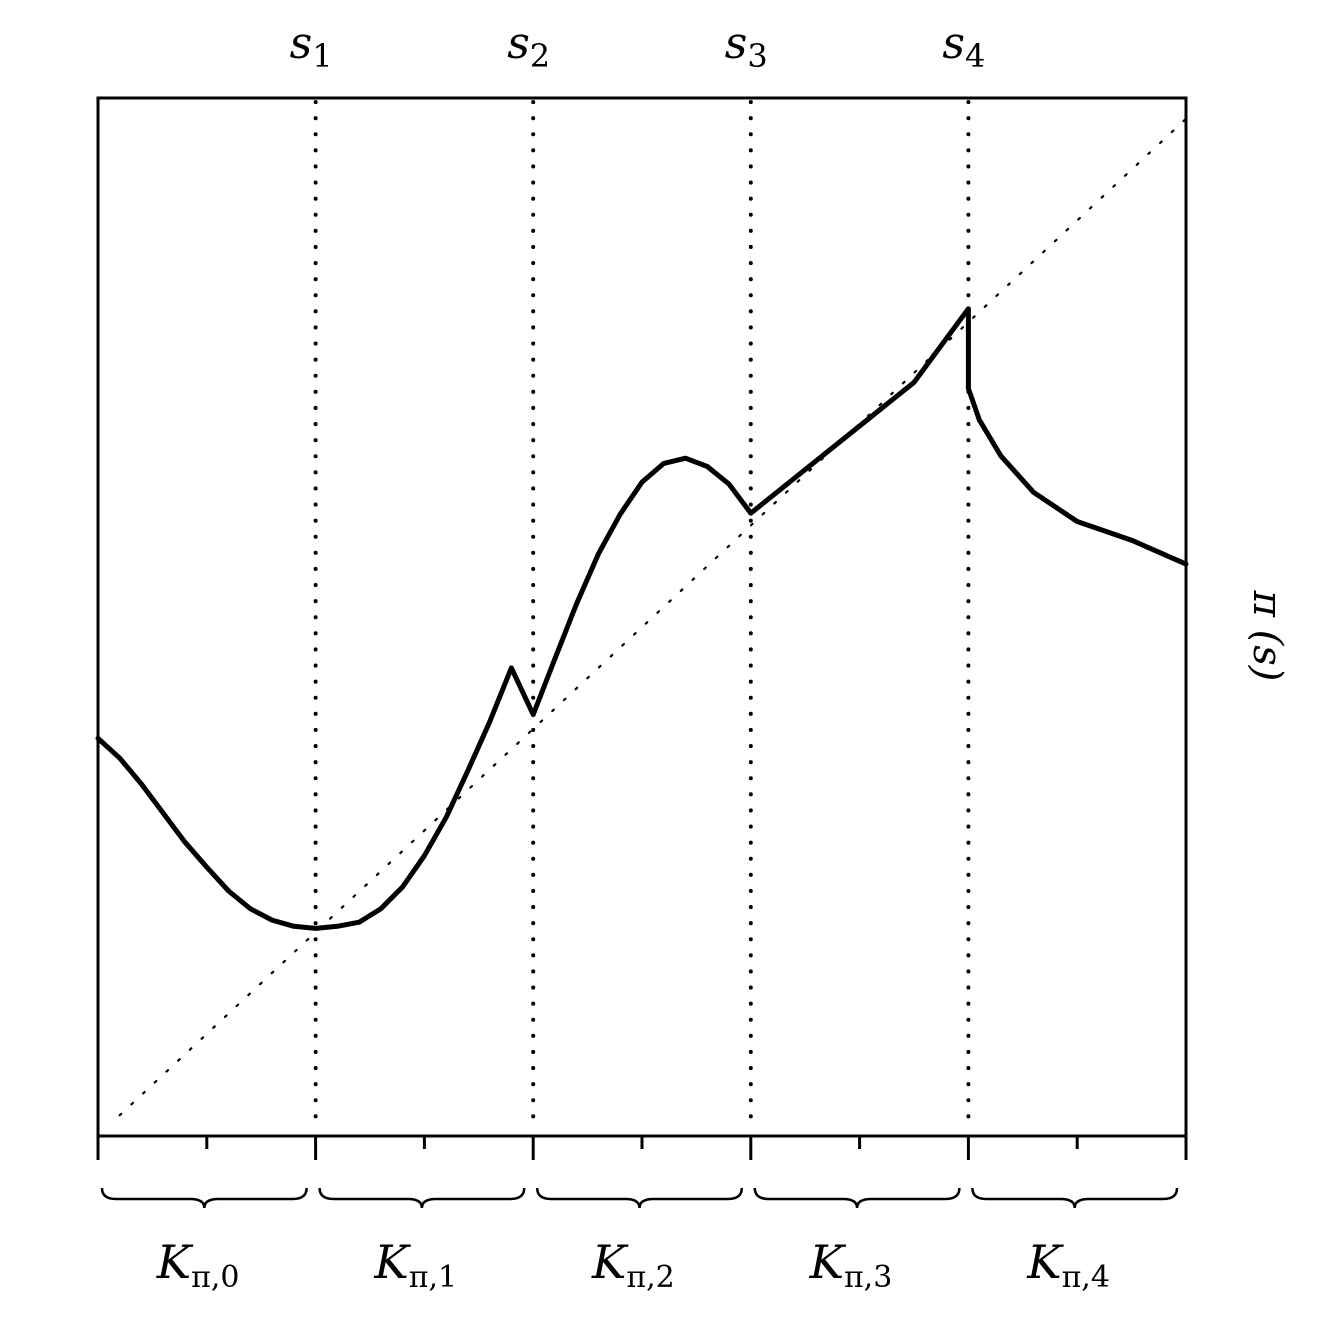 The image size is (1324, 1318). I want to click on interval-label-2: Kπ,2, so click(633, 1265).